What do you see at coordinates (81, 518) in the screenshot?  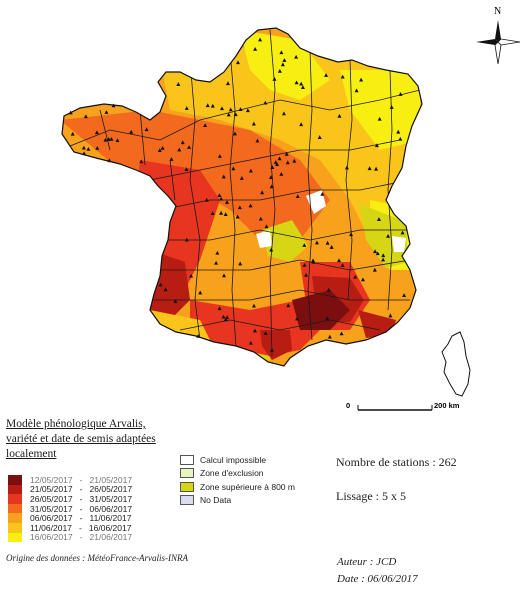 I see `legend-range: 06/06/2017 - 11/06/2017` at bounding box center [81, 518].